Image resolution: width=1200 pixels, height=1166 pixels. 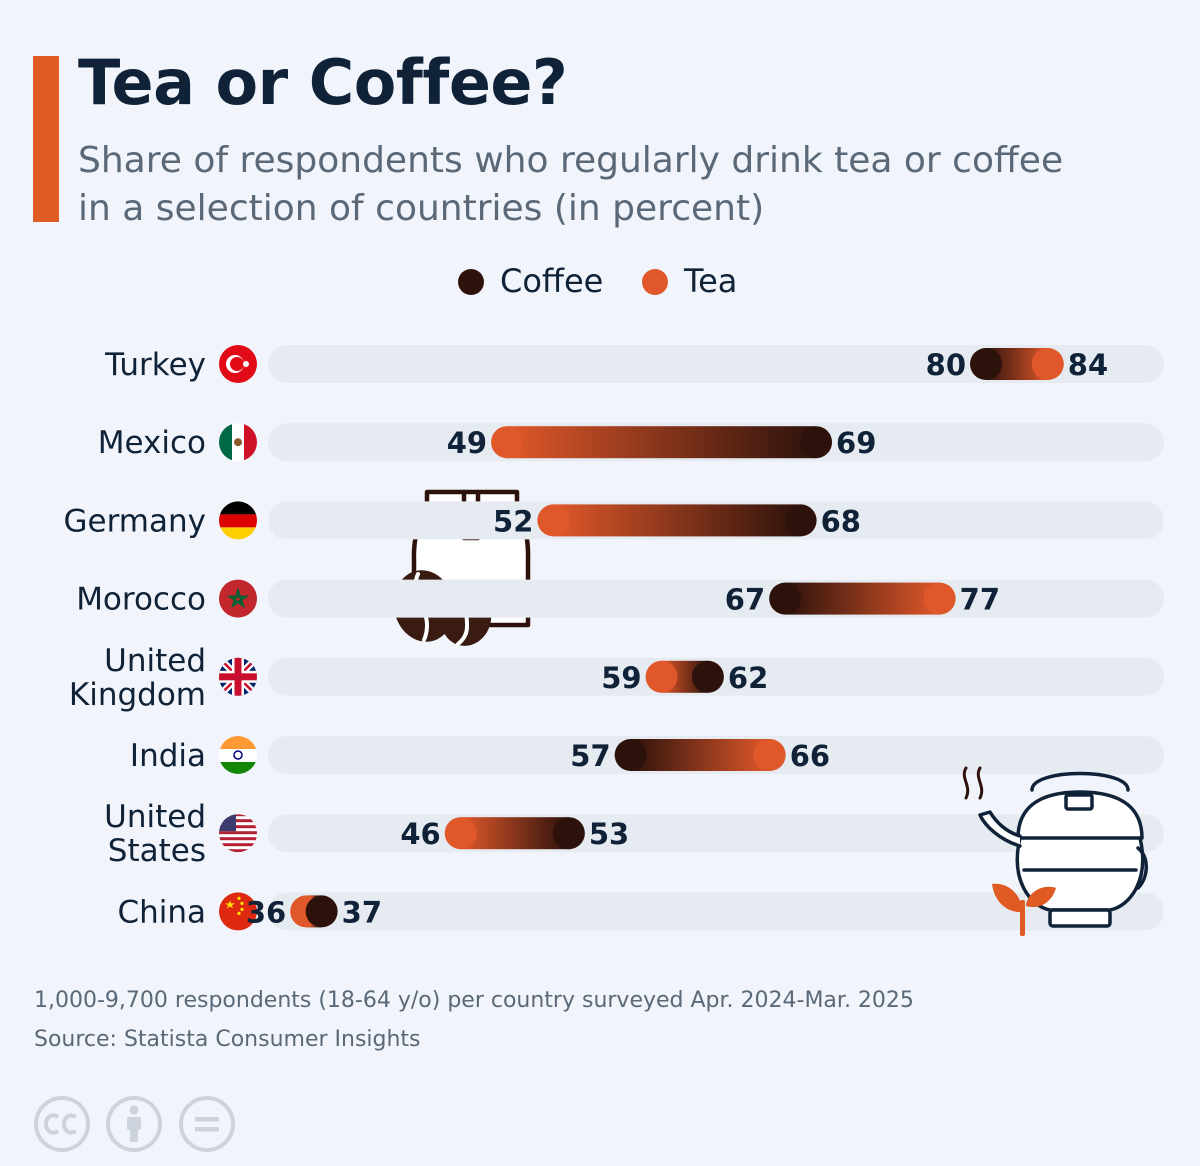 What do you see at coordinates (973, 783) in the screenshot?
I see `steam-icon` at bounding box center [973, 783].